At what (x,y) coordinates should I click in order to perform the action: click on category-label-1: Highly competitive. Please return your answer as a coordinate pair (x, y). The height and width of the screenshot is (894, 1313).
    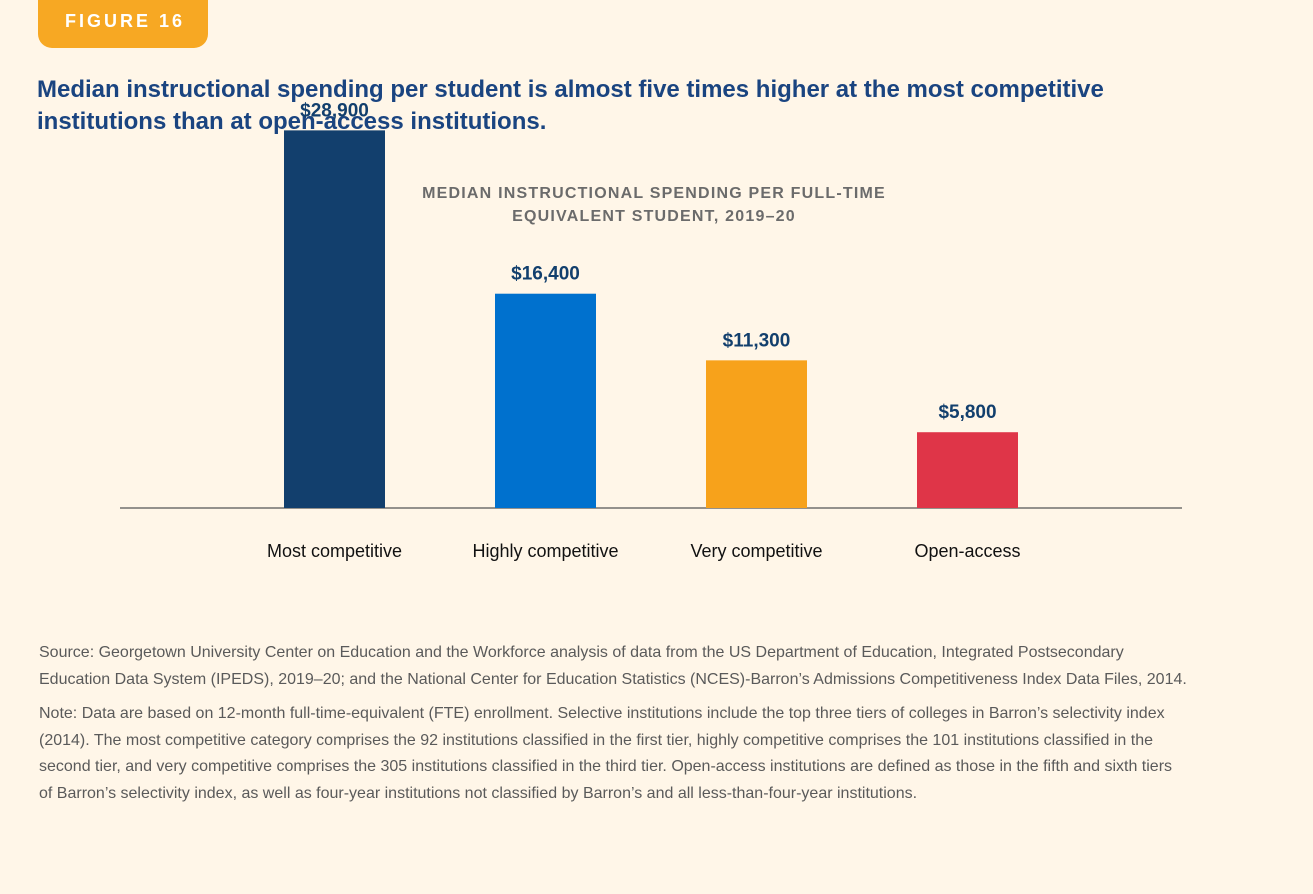
    Looking at the image, I should click on (545, 551).